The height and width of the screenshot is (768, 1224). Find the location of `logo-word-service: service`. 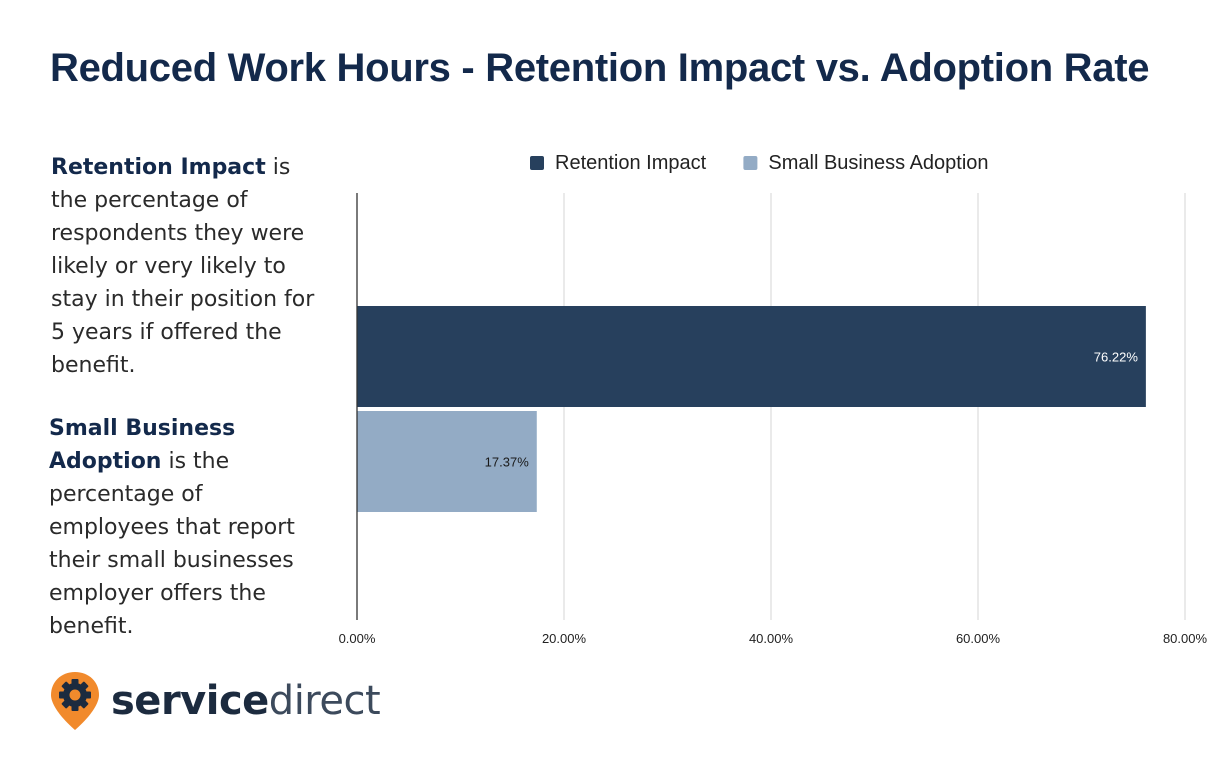

logo-word-service: service is located at coordinates (190, 701).